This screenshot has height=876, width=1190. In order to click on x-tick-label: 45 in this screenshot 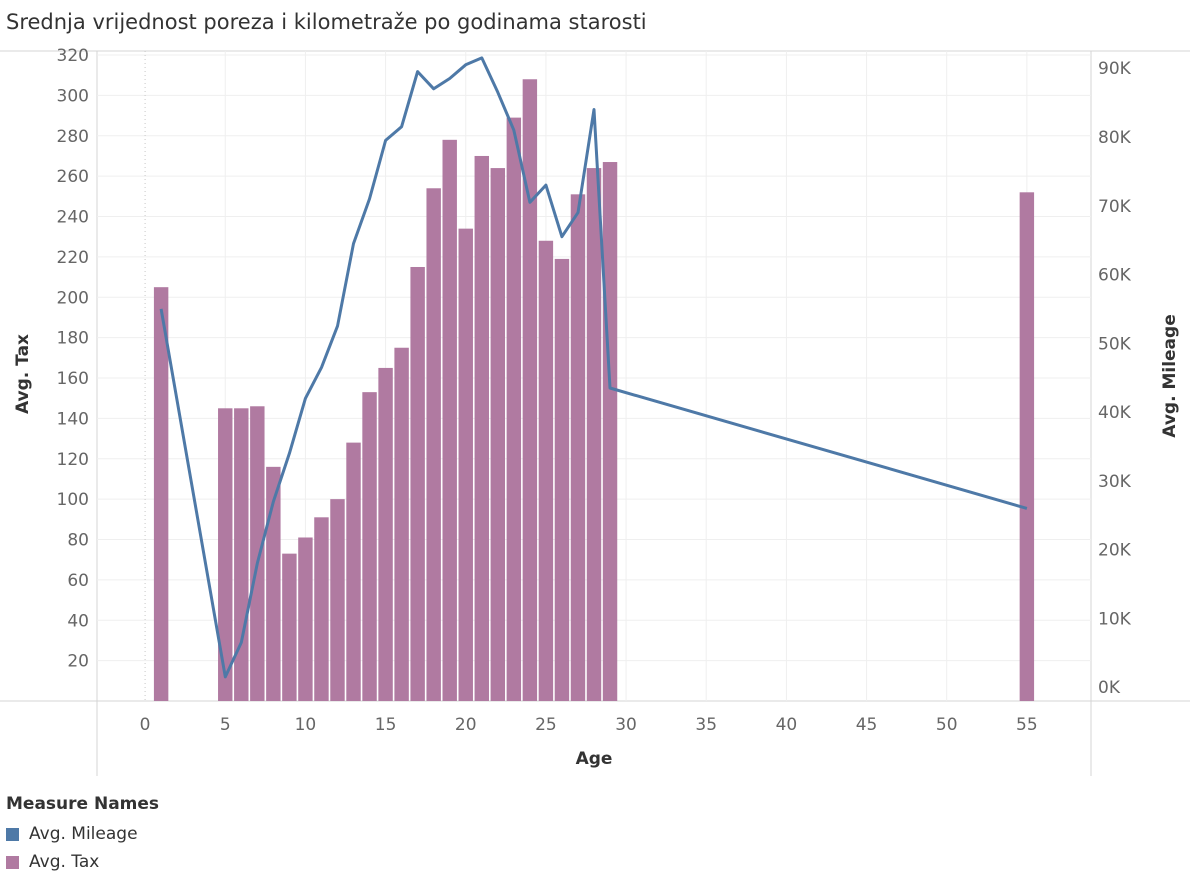, I will do `click(867, 725)`.